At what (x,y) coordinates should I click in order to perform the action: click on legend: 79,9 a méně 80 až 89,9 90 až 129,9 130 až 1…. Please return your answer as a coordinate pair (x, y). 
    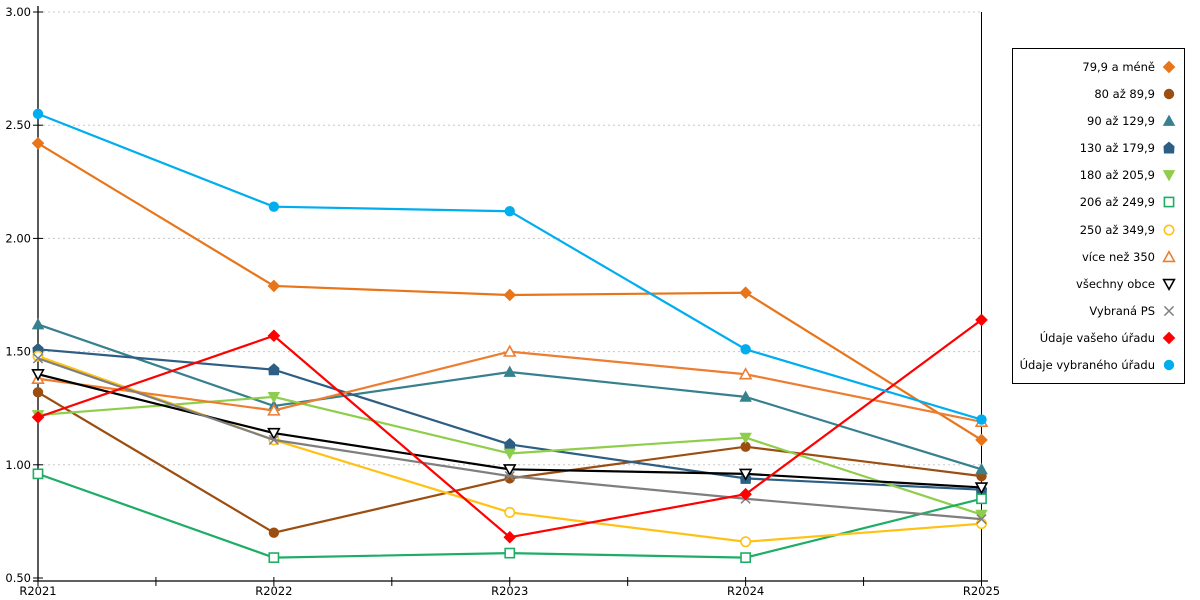
    Looking at the image, I should click on (1098, 216).